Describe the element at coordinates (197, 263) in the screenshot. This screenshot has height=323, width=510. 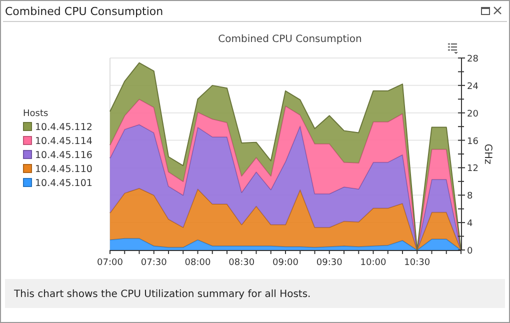
I see `x-tick-label: 08:00` at that location.